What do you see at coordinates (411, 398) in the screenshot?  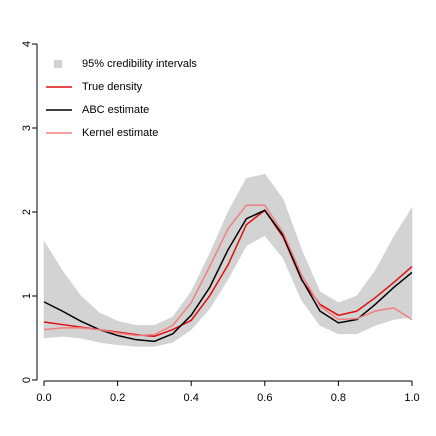 I see `x-tick-label: 1.0` at bounding box center [411, 398].